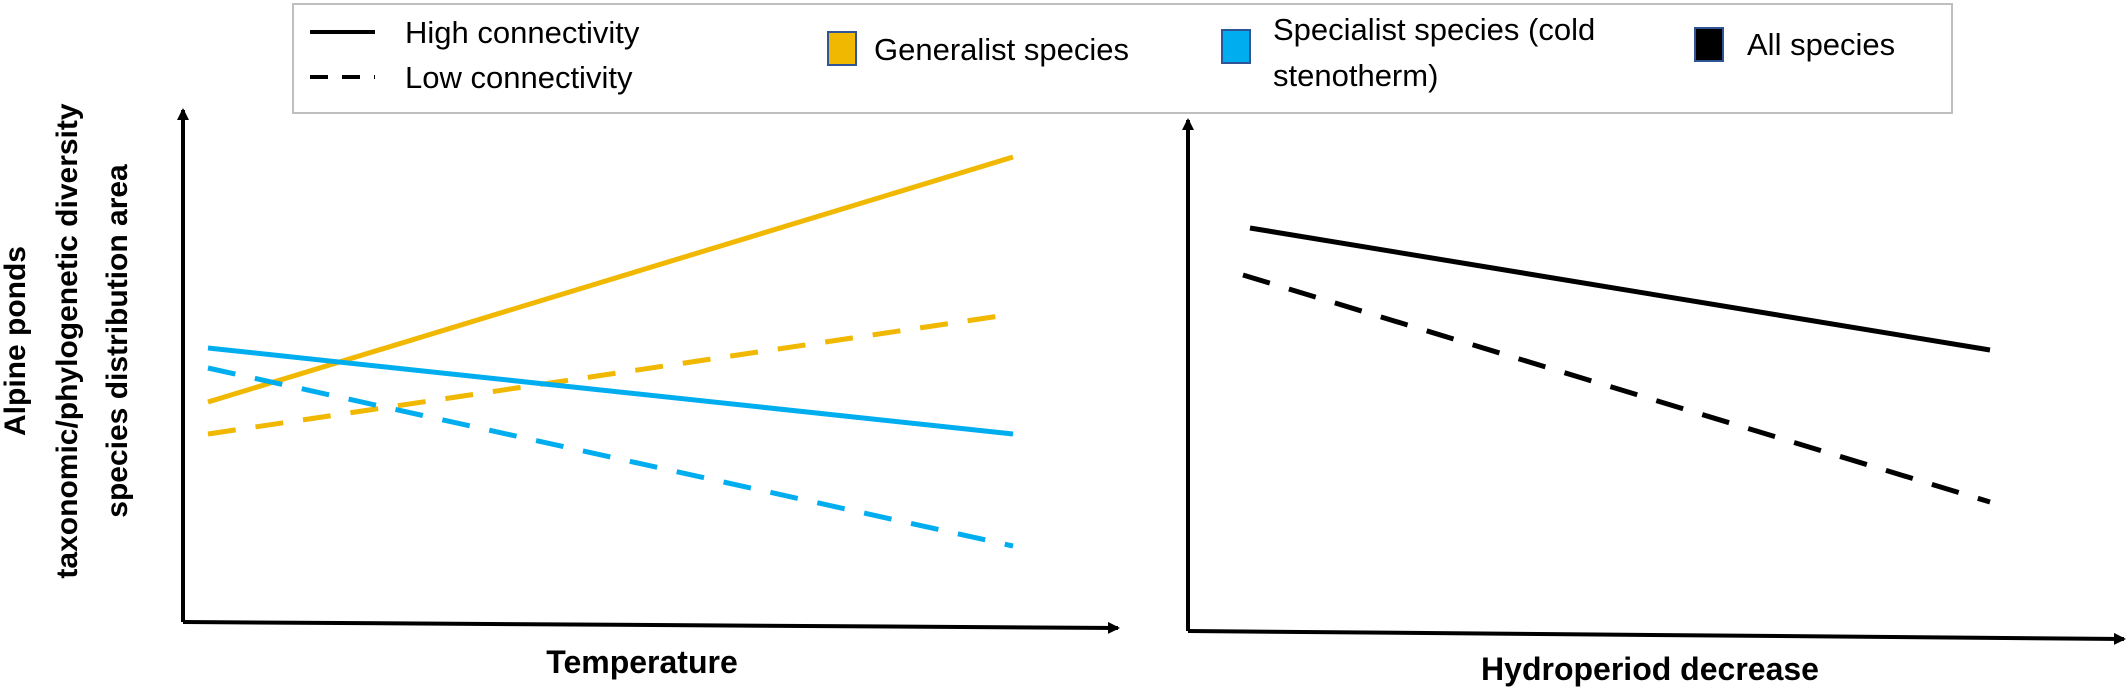 The width and height of the screenshot is (2128, 691). What do you see at coordinates (117, 341) in the screenshot?
I see `y-axis-title-line3: species distribution area` at bounding box center [117, 341].